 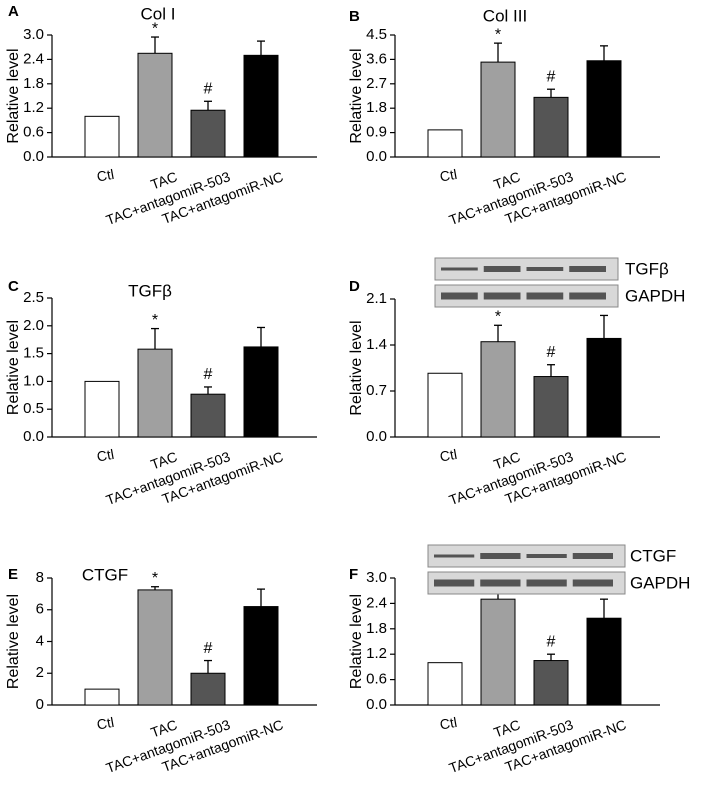 What do you see at coordinates (354, 286) in the screenshot?
I see `panel-letter: D` at bounding box center [354, 286].